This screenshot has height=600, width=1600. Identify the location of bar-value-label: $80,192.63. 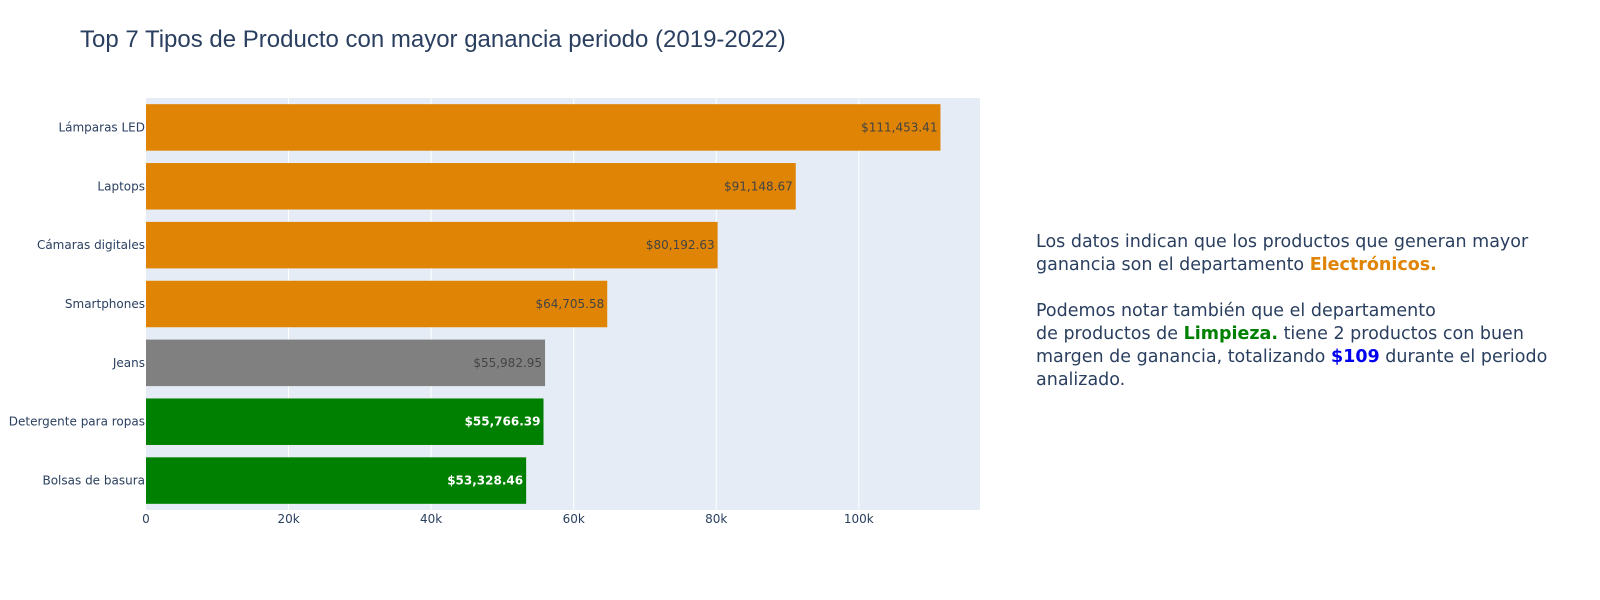
(680, 245).